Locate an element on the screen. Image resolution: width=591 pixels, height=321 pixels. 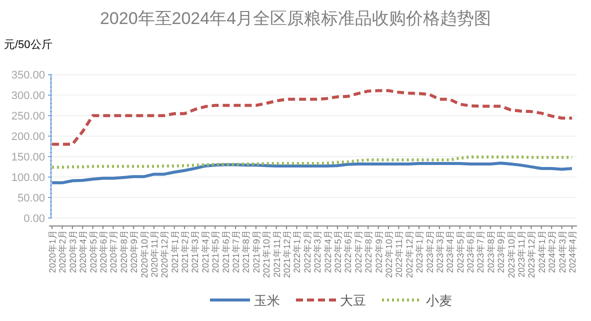
x-tick-label: 2023年6月 is located at coordinates (471, 252).